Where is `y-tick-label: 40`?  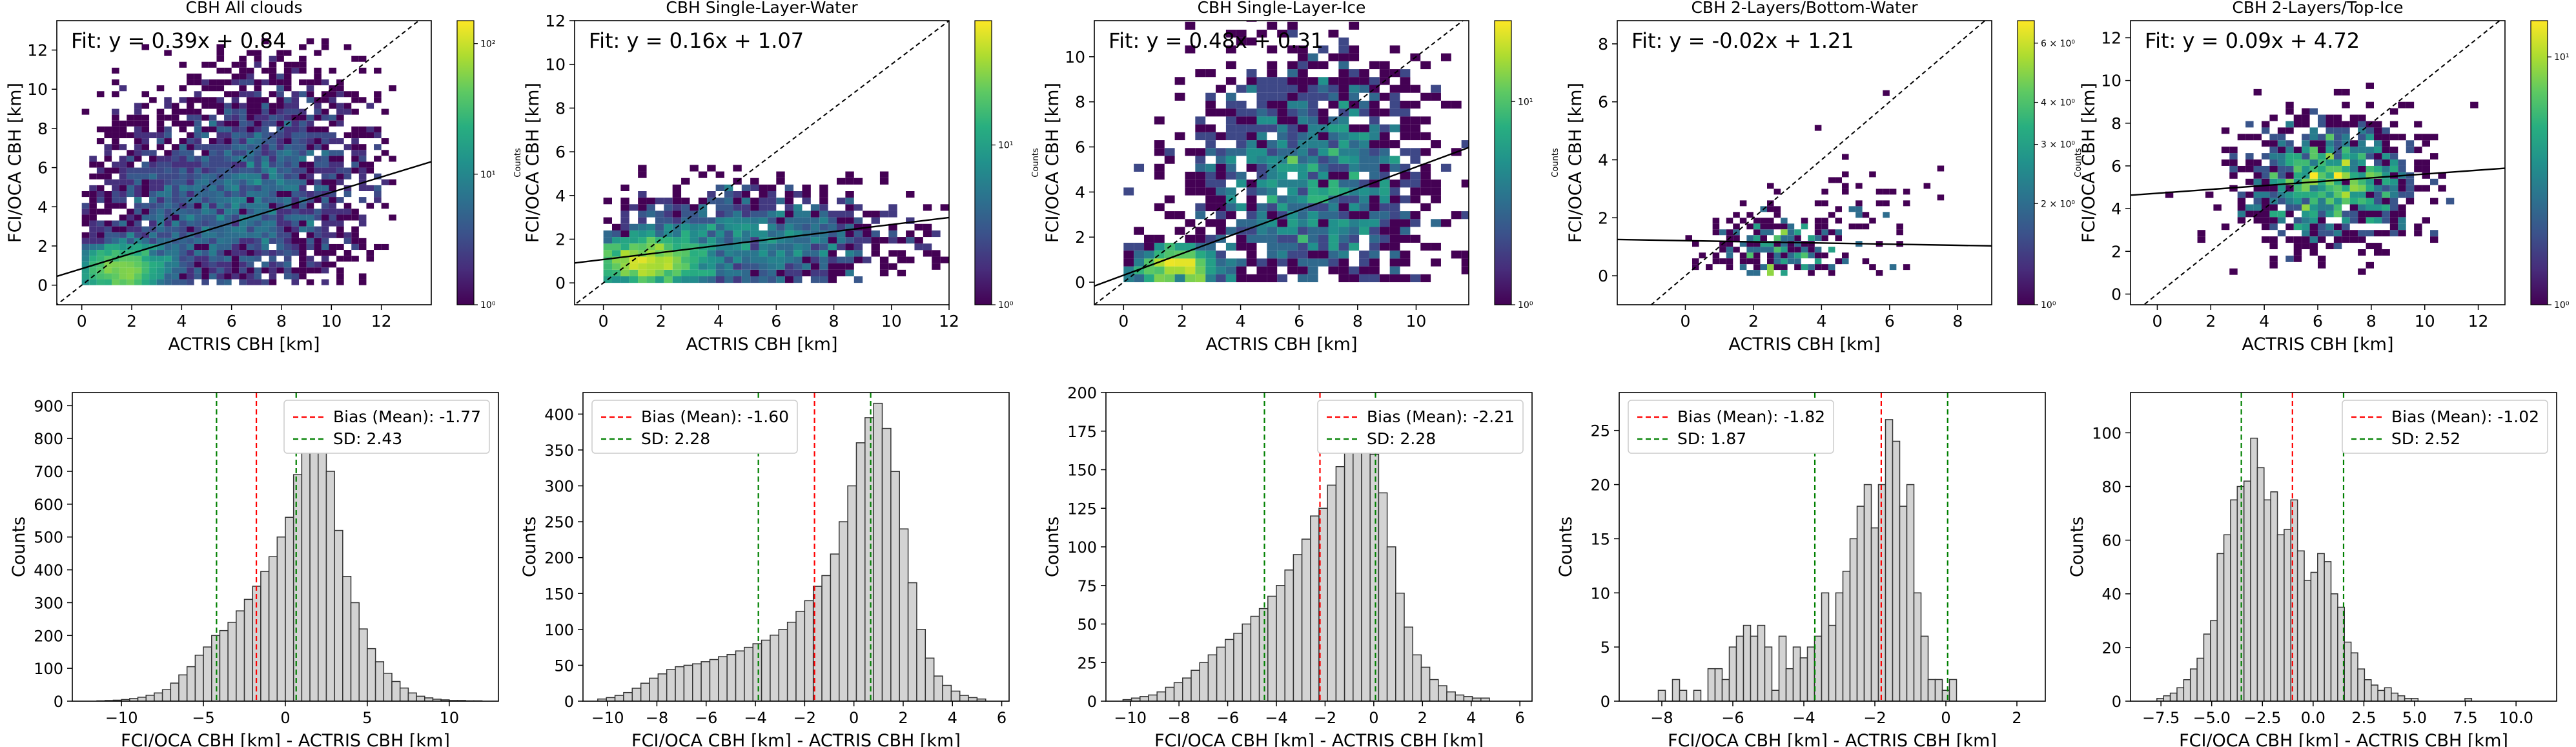
y-tick-label: 40 is located at coordinates (2111, 595).